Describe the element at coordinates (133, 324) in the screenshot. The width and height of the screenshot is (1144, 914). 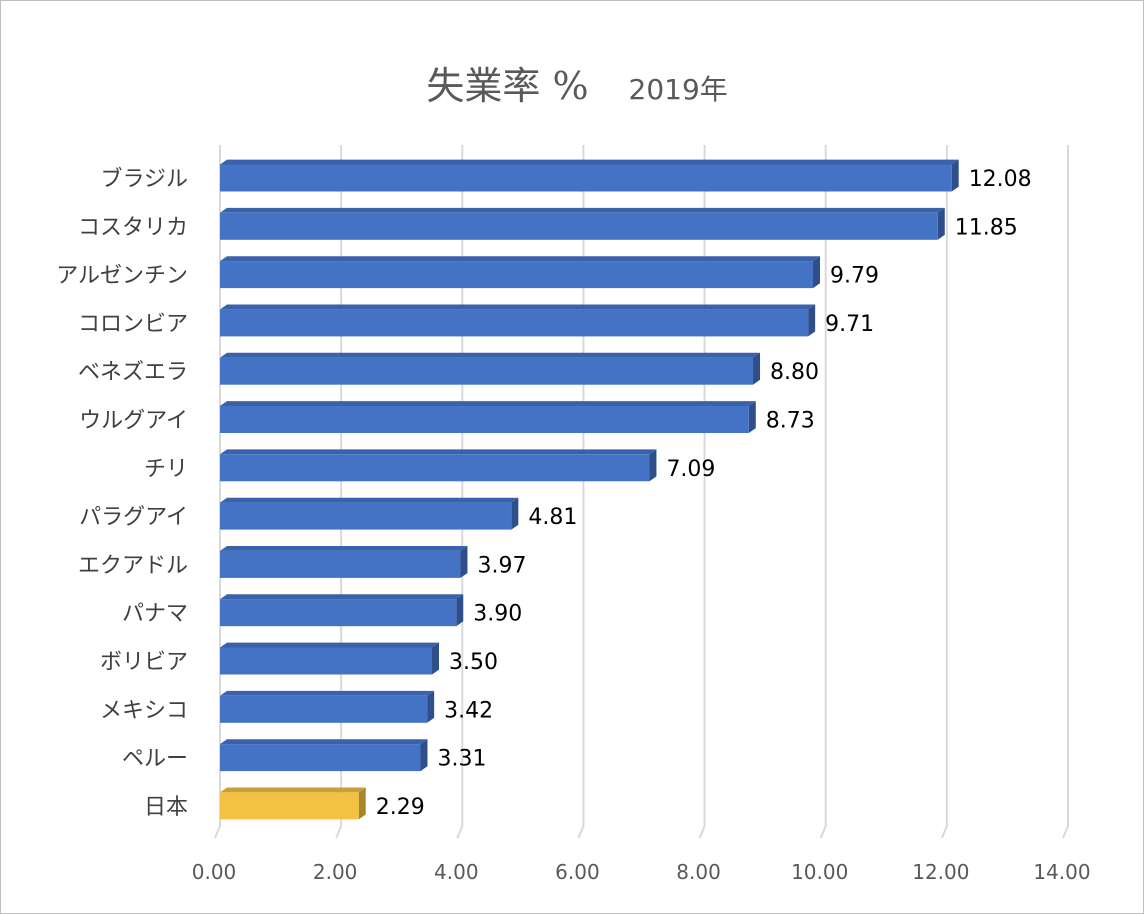
I see `category-label: コロンビア` at that location.